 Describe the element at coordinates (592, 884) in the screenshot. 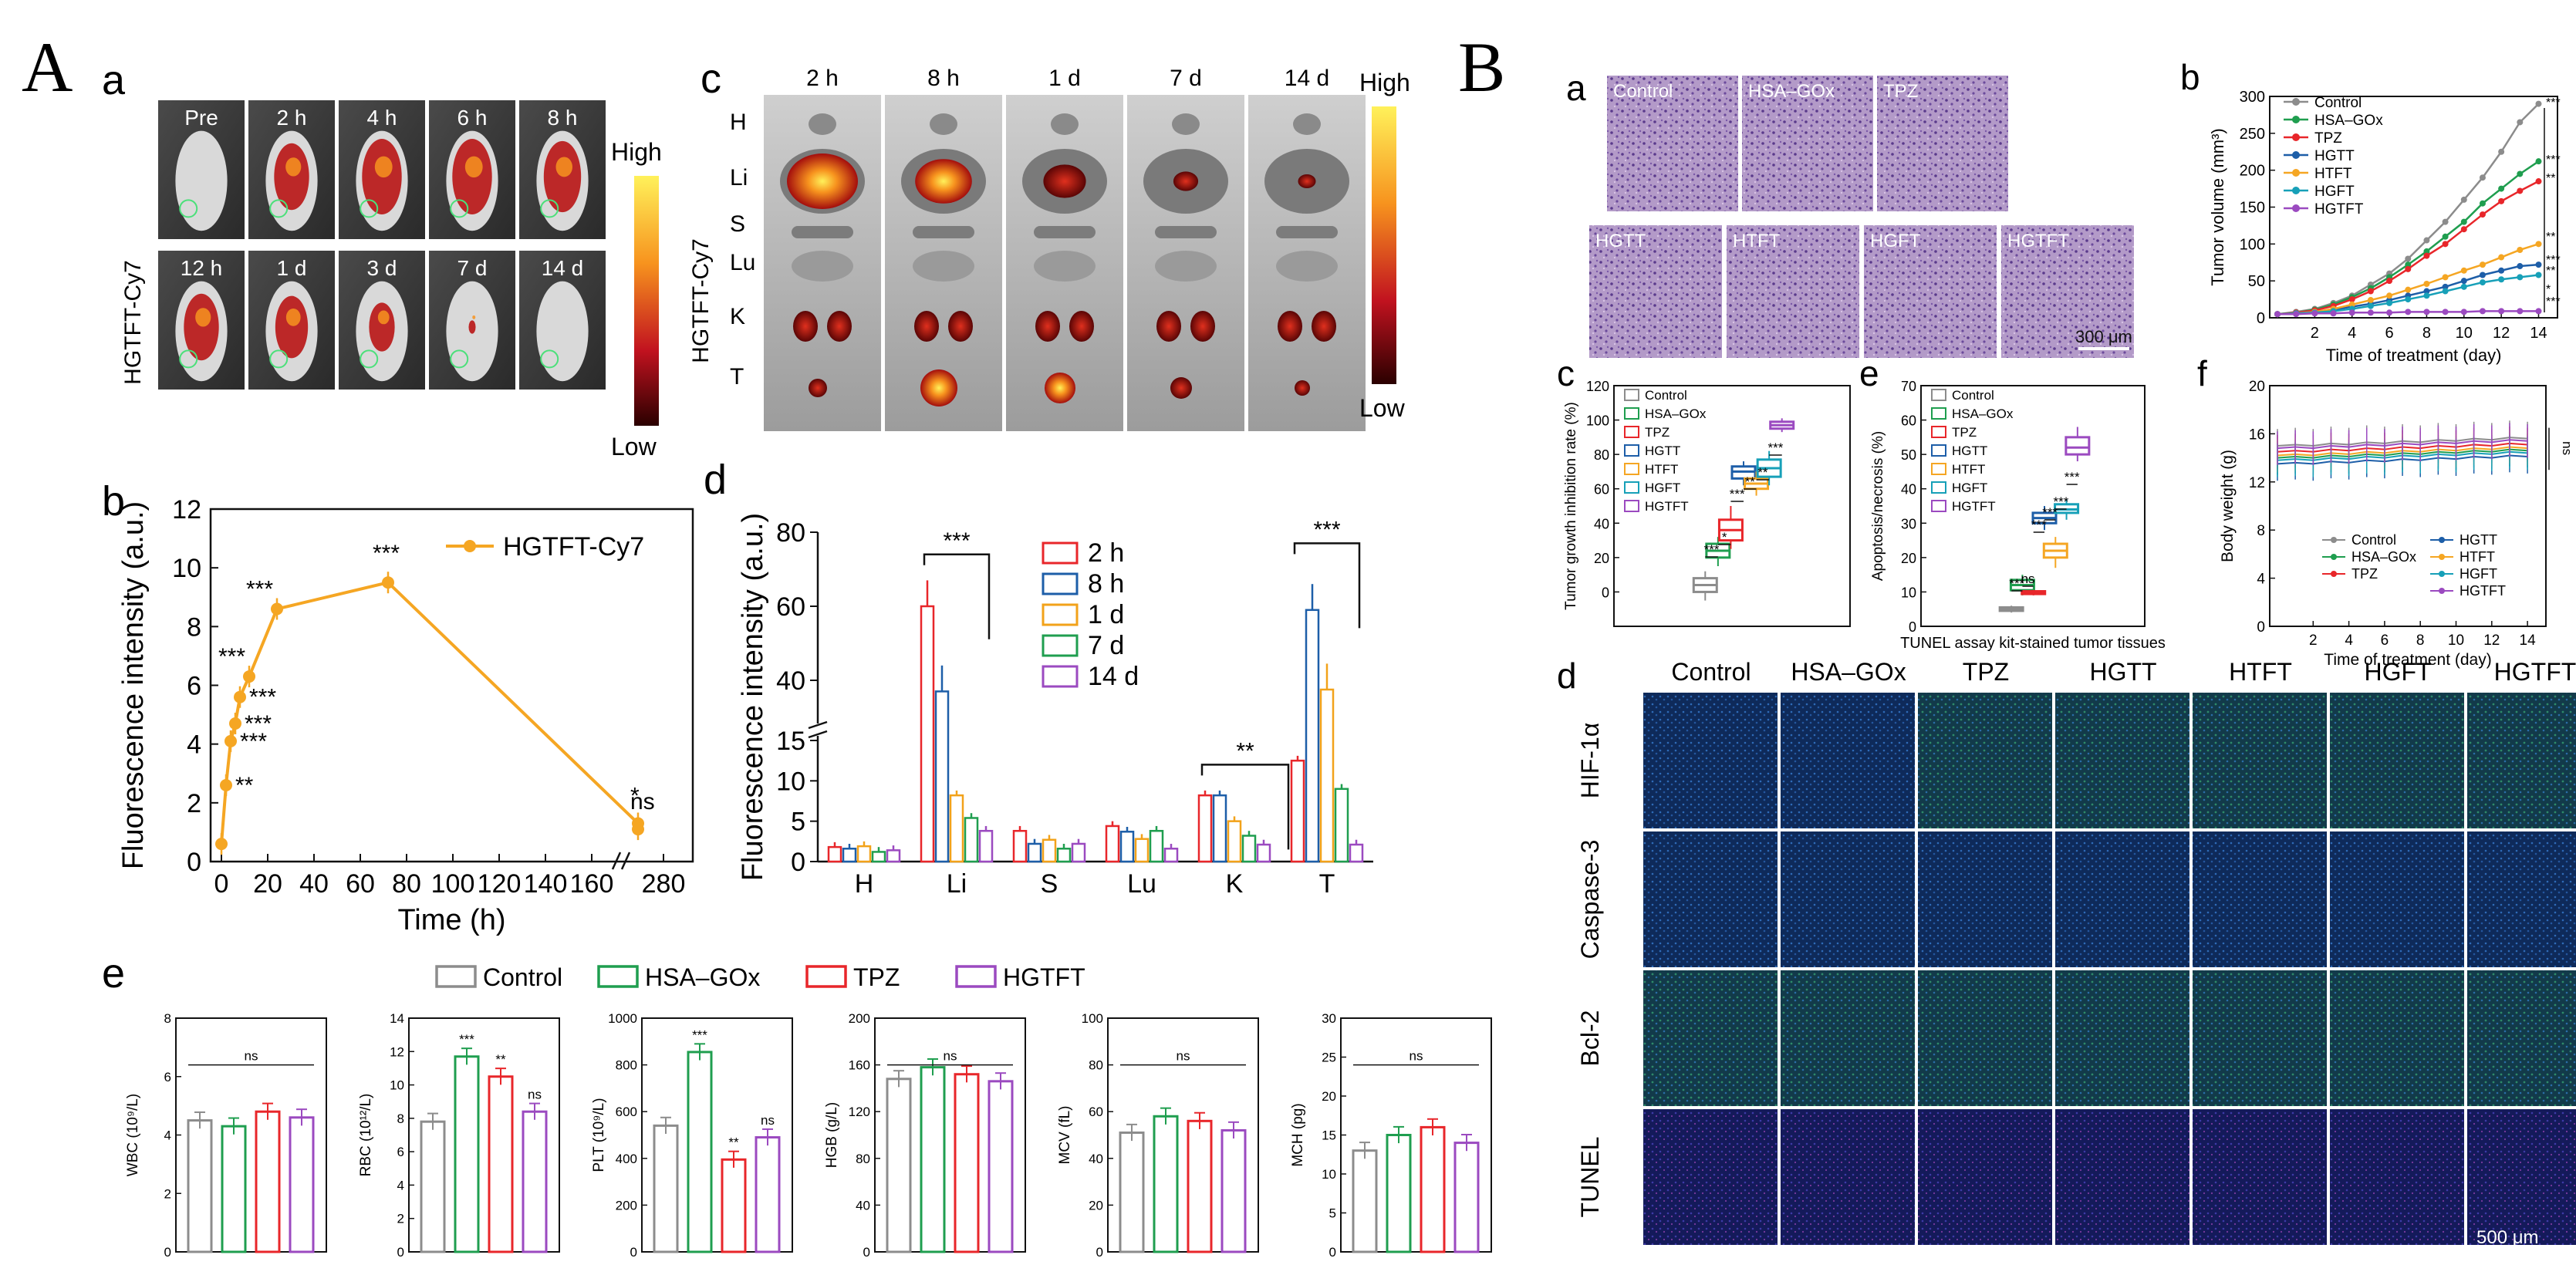

I see `a-b-xtick-label: 160` at that location.